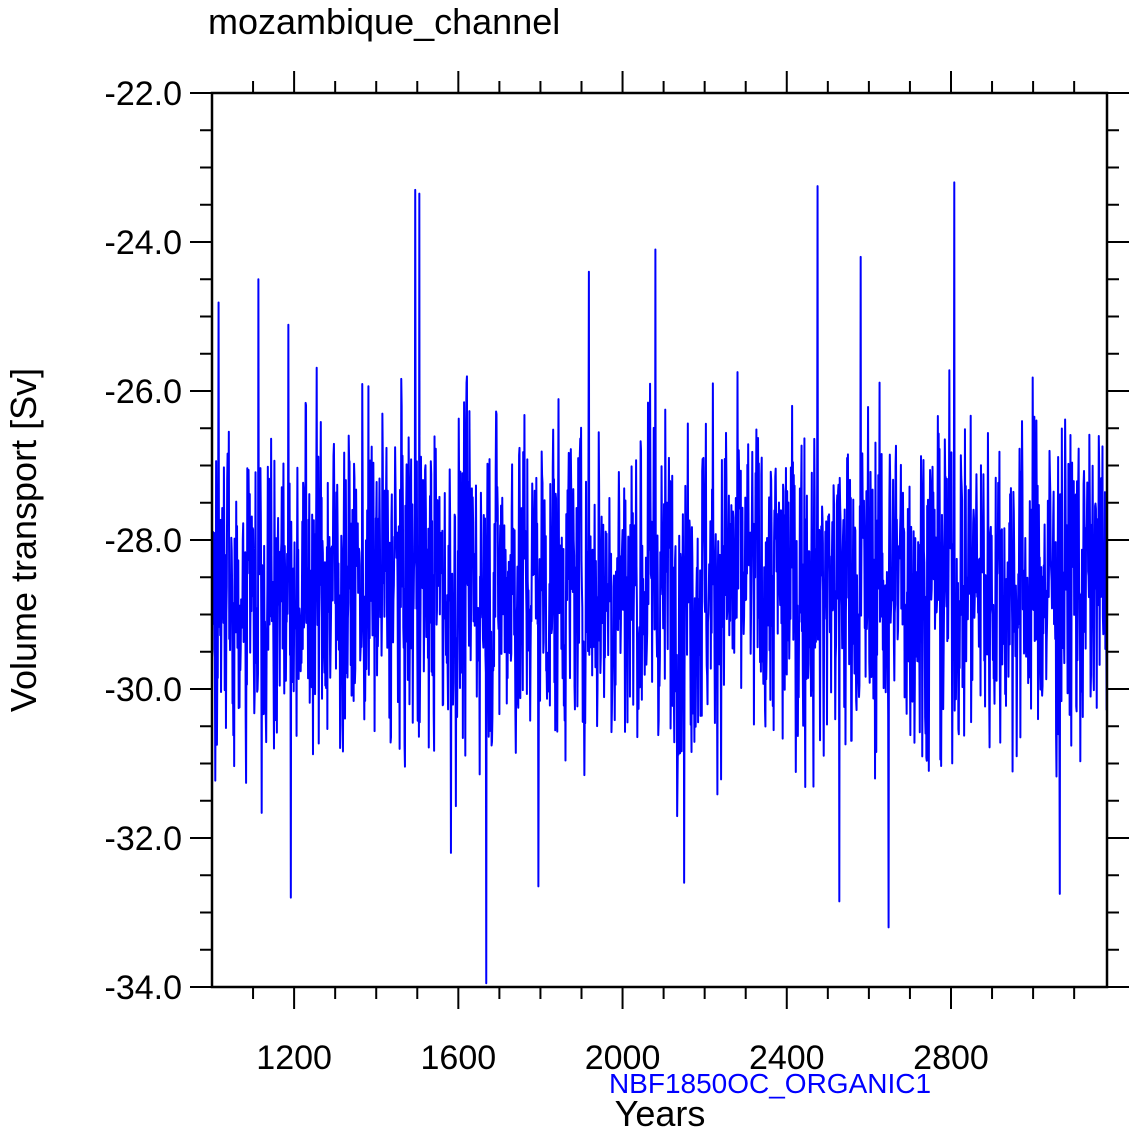  What do you see at coordinates (384, 21) in the screenshot?
I see `chart-title: mozambique_channel` at bounding box center [384, 21].